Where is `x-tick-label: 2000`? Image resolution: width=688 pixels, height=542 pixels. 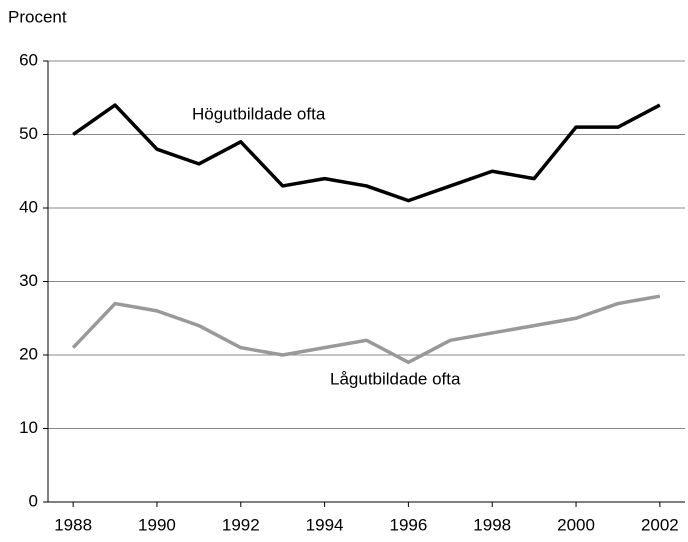
x-tick-label: 2000 is located at coordinates (576, 524).